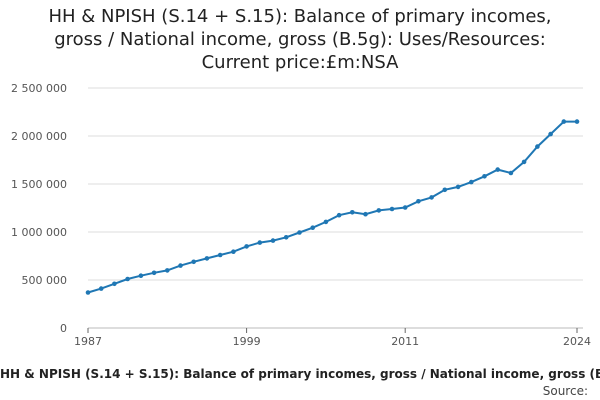 This screenshot has height=400, width=600. What do you see at coordinates (300, 62) in the screenshot?
I see `chart-title-line-3: Current price:£m:NSA` at bounding box center [300, 62].